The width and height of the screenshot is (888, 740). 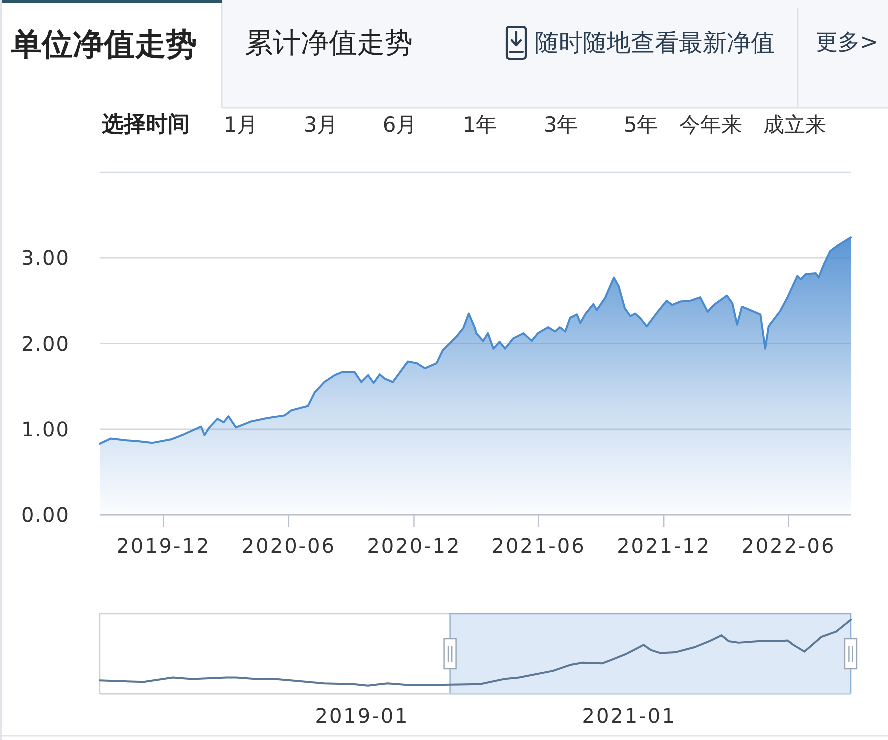 What do you see at coordinates (321, 125) in the screenshot?
I see `text: 3月` at bounding box center [321, 125].